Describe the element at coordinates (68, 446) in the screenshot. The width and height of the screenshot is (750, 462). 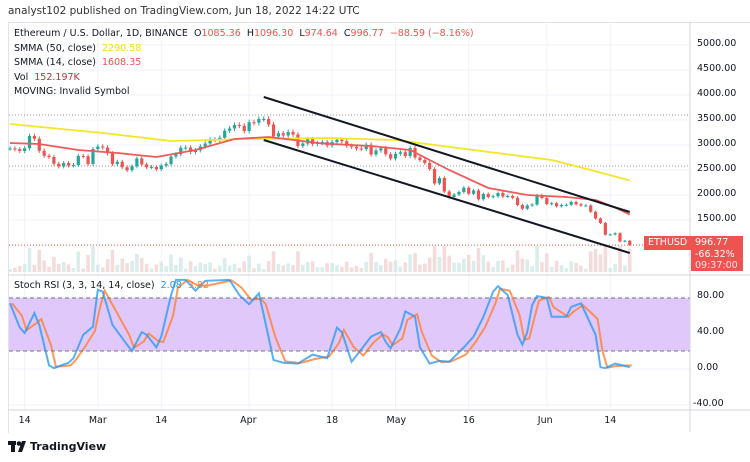
I see `logo-text: TradingView` at that location.